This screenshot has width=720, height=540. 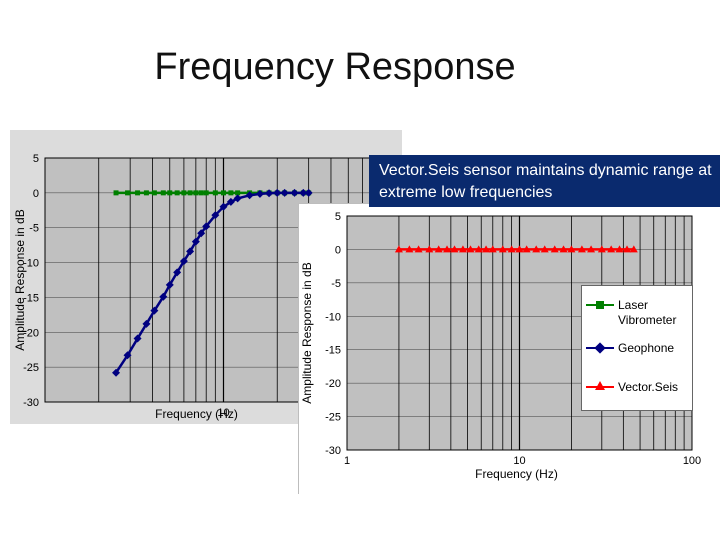 I want to click on x-tick-label: 1, so click(x=347, y=461).